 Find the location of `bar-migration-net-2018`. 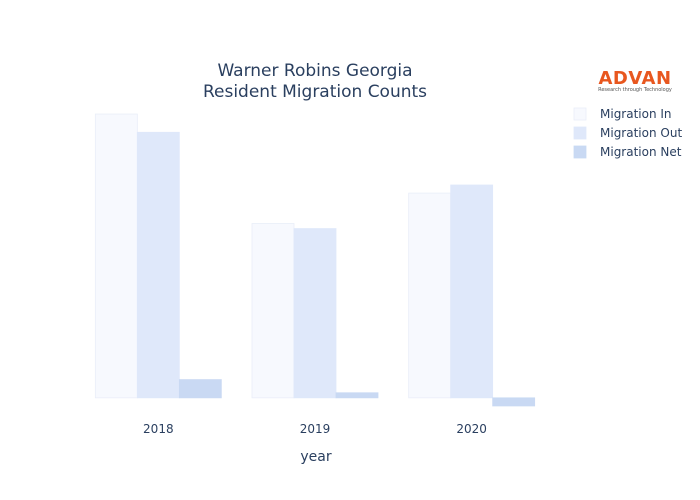

bar-migration-net-2018 is located at coordinates (200, 389).